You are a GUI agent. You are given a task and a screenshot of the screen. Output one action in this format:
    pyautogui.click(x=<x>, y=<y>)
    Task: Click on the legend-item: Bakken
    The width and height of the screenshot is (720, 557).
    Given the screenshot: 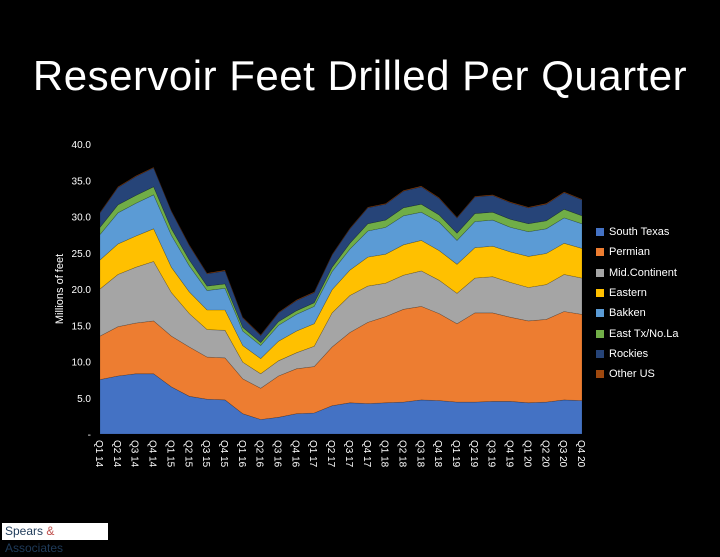 What is the action you would take?
    pyautogui.click(x=621, y=314)
    